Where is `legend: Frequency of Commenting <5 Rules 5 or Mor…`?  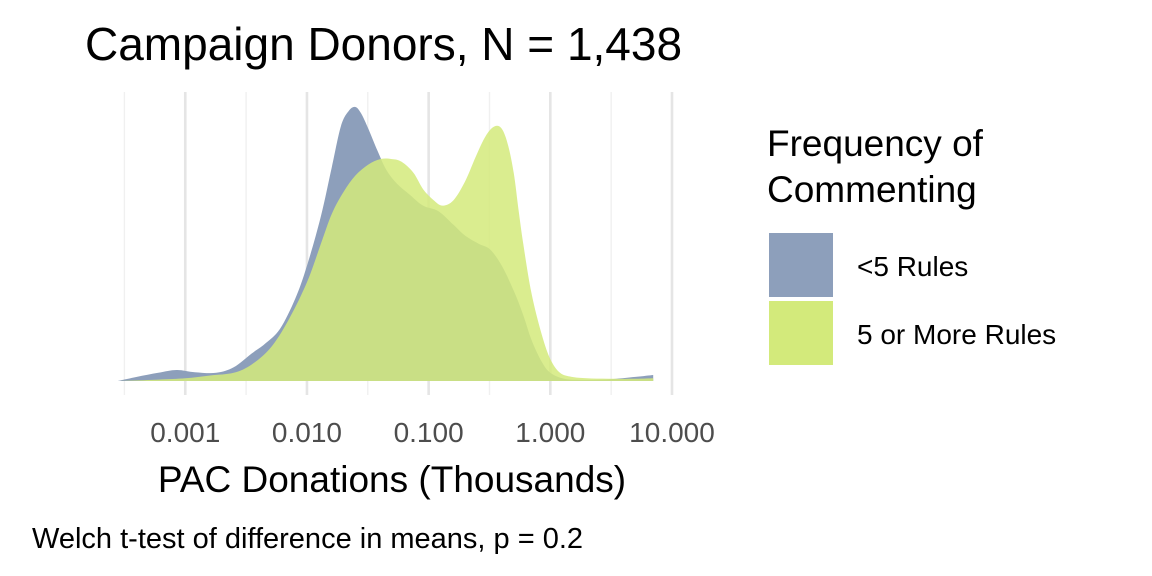 legend: Frequency of Commenting <5 Rules 5 or Mor… is located at coordinates (911, 244).